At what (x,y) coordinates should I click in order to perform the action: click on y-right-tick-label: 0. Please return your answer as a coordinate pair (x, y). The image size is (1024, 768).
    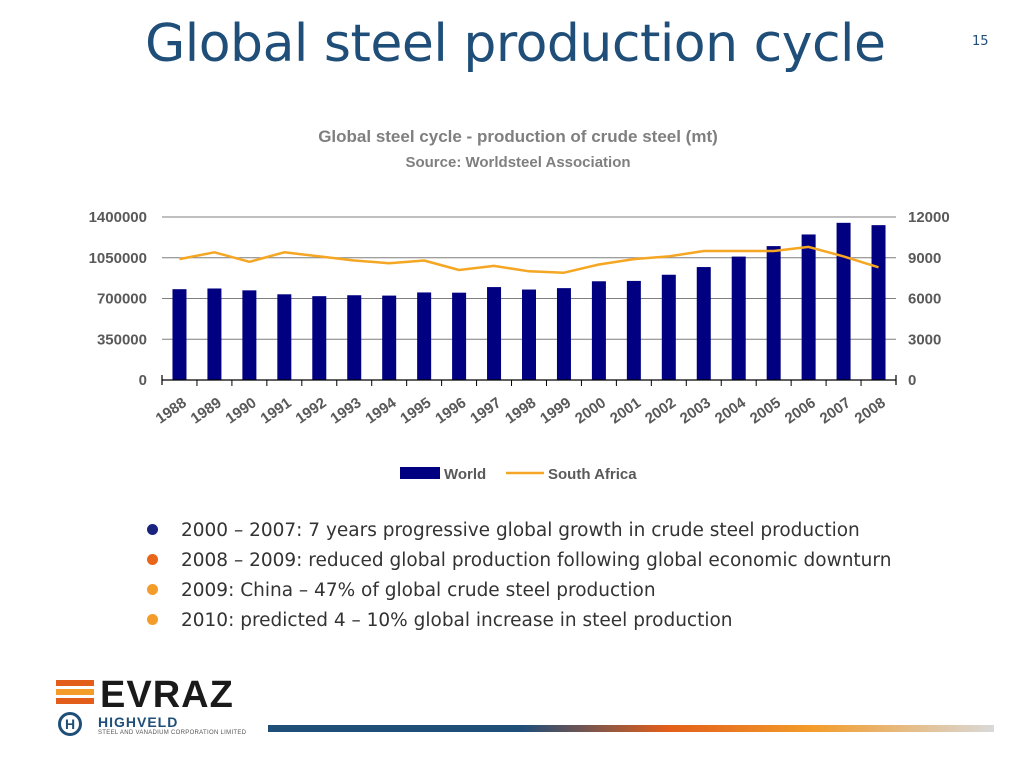
    Looking at the image, I should click on (912, 380).